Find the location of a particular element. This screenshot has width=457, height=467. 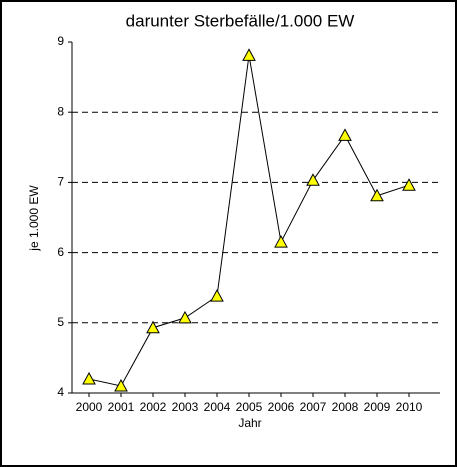

x-tick-label: 2009 is located at coordinates (377, 407).